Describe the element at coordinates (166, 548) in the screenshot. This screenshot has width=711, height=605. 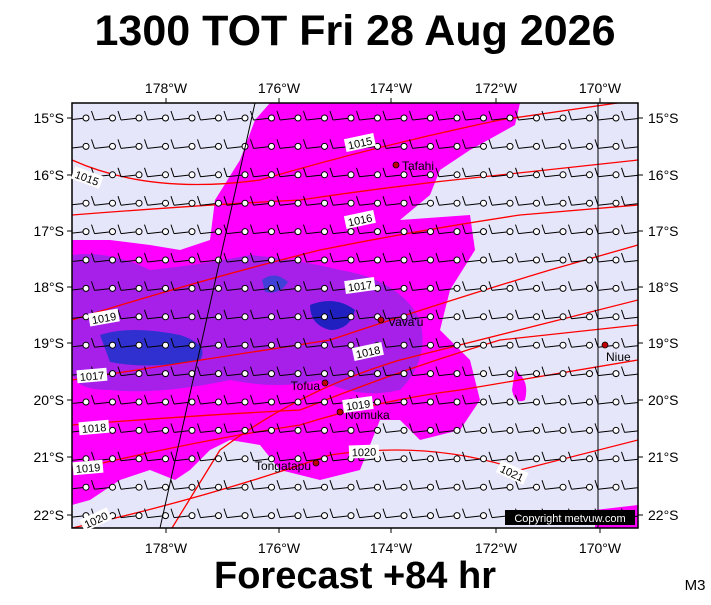
I see `lon-label-bottom: 178°W` at that location.